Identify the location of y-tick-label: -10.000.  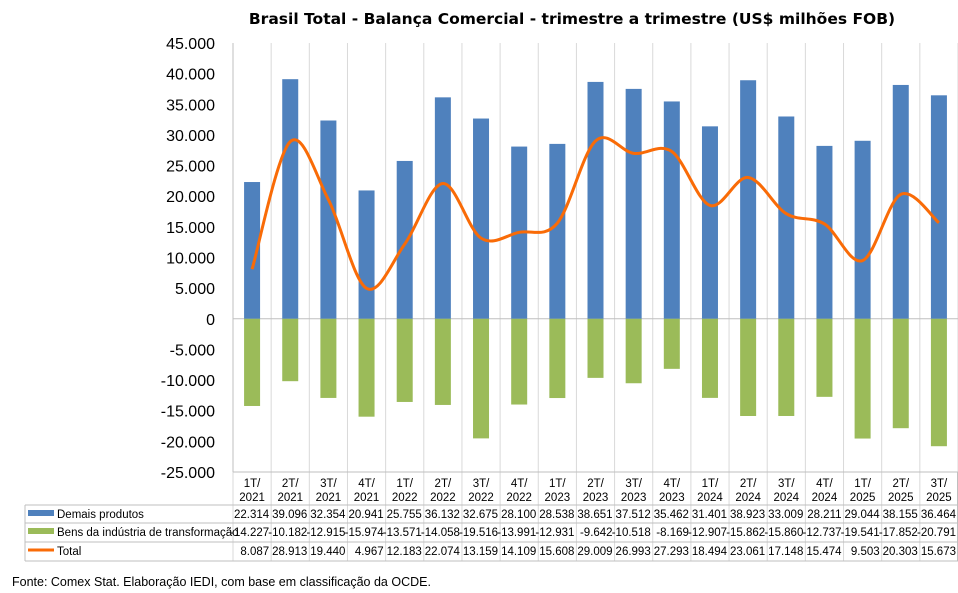
(188, 381).